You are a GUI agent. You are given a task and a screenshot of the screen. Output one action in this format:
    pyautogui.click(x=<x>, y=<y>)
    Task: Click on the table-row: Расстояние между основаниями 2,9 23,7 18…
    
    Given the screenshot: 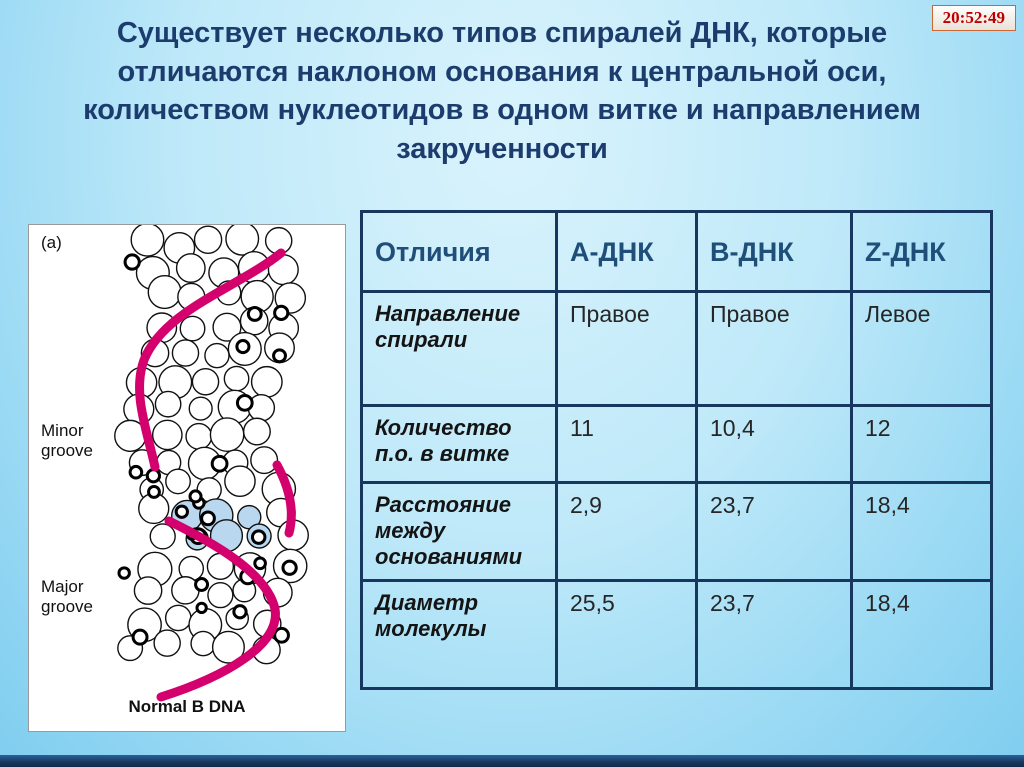 What is the action you would take?
    pyautogui.click(x=676, y=531)
    